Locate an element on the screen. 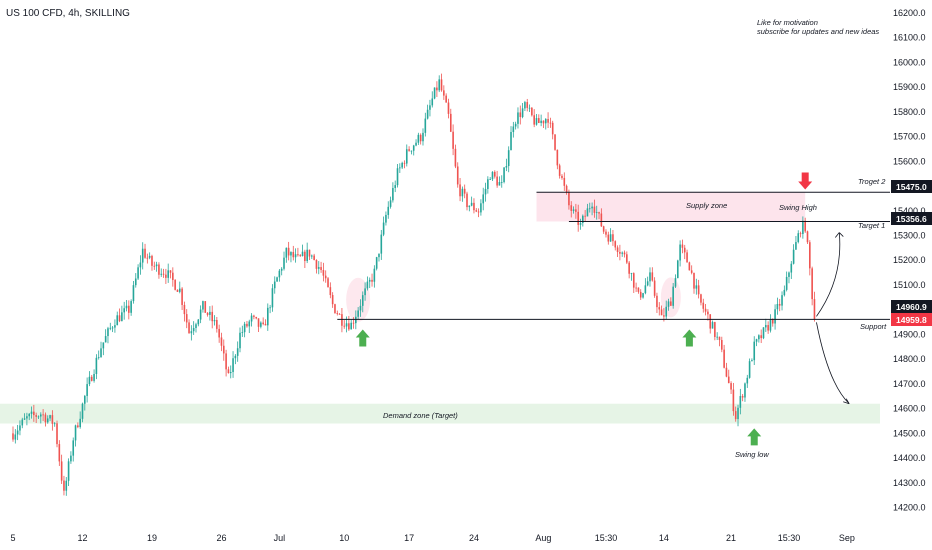  svg-text: 15475.0 is located at coordinates (911, 187).